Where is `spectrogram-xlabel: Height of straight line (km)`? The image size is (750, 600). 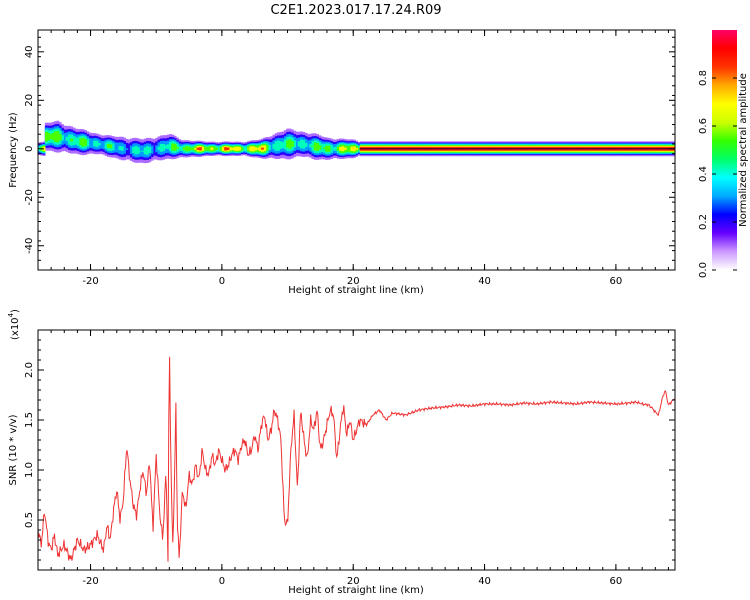 spectrogram-xlabel: Height of straight line (km) is located at coordinates (356, 290).